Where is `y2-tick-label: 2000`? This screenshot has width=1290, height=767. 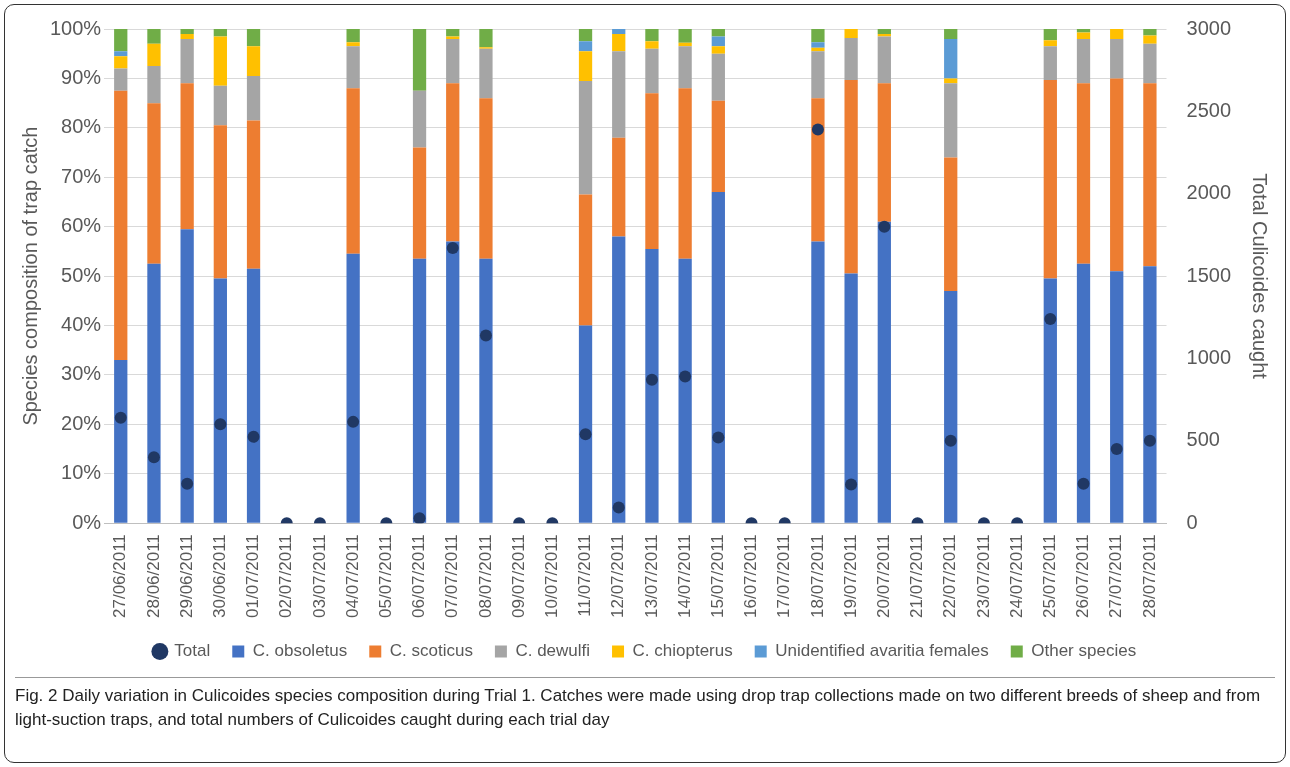 y2-tick-label: 2000 is located at coordinates (1209, 192).